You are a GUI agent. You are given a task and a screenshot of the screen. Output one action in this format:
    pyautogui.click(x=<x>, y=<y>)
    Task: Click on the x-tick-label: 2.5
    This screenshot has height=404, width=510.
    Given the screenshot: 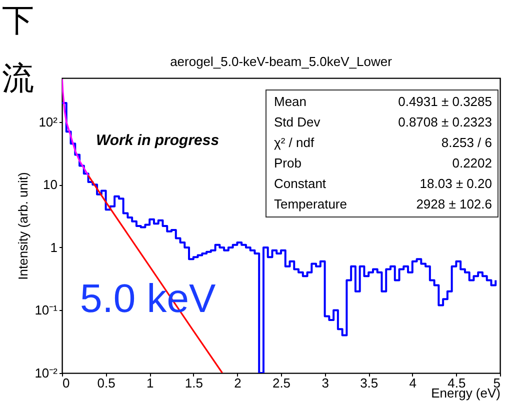 What is the action you would take?
    pyautogui.click(x=281, y=383)
    